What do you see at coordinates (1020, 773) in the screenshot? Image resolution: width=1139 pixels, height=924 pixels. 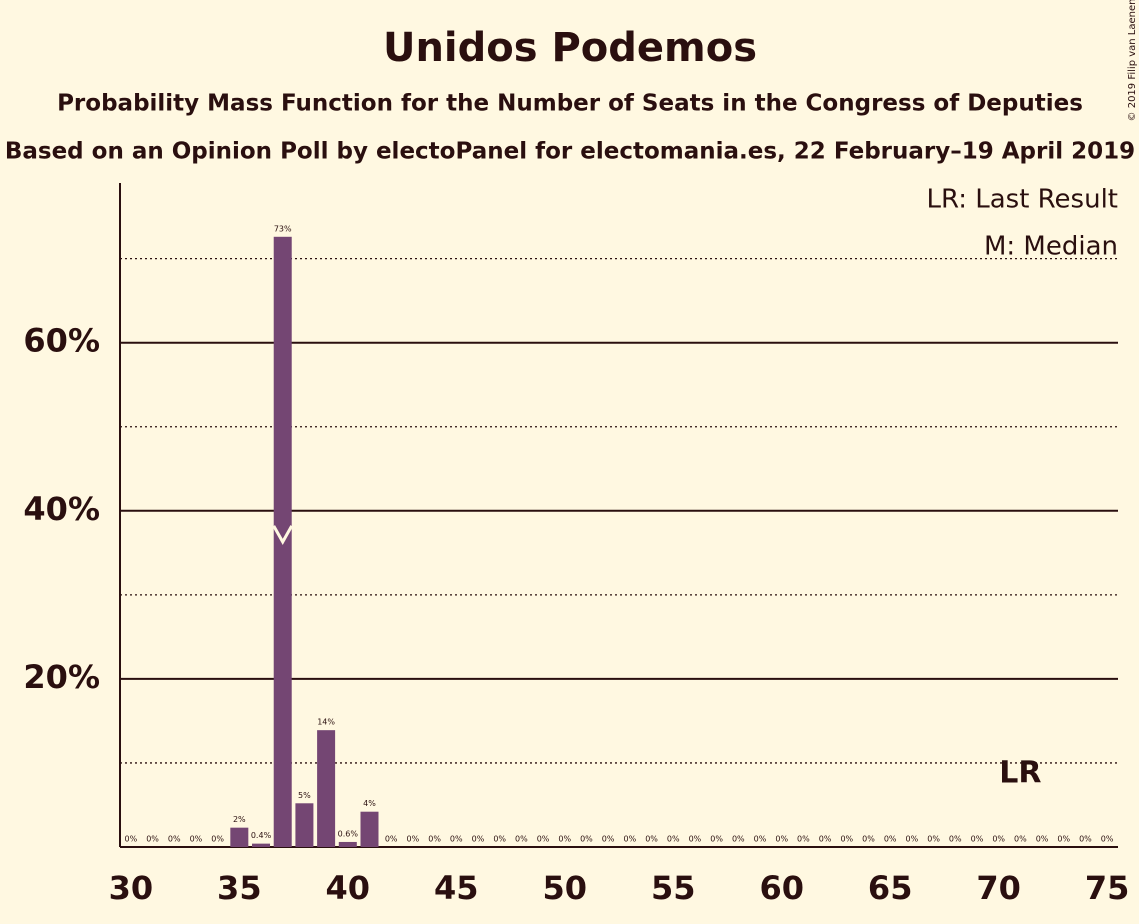 I see `last-result-marker: LR` at bounding box center [1020, 773].